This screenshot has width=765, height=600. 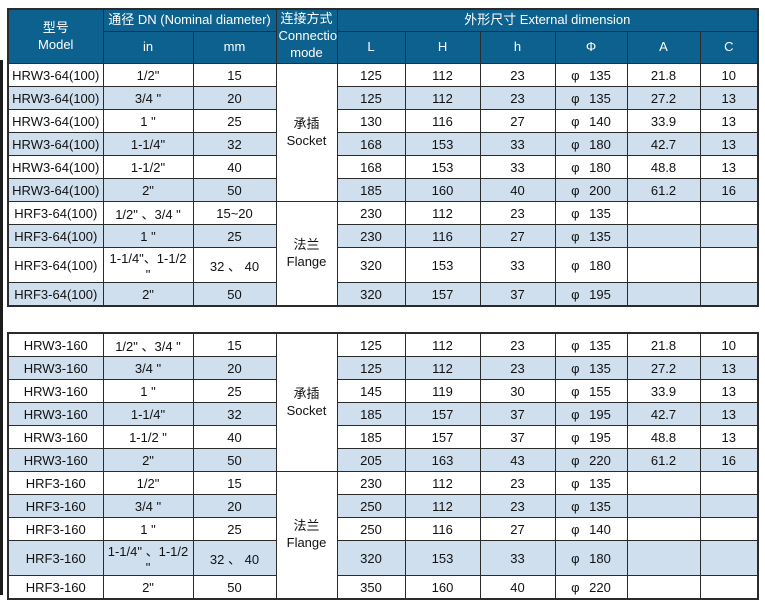 I want to click on dim-L-cell: 168, so click(x=371, y=144).